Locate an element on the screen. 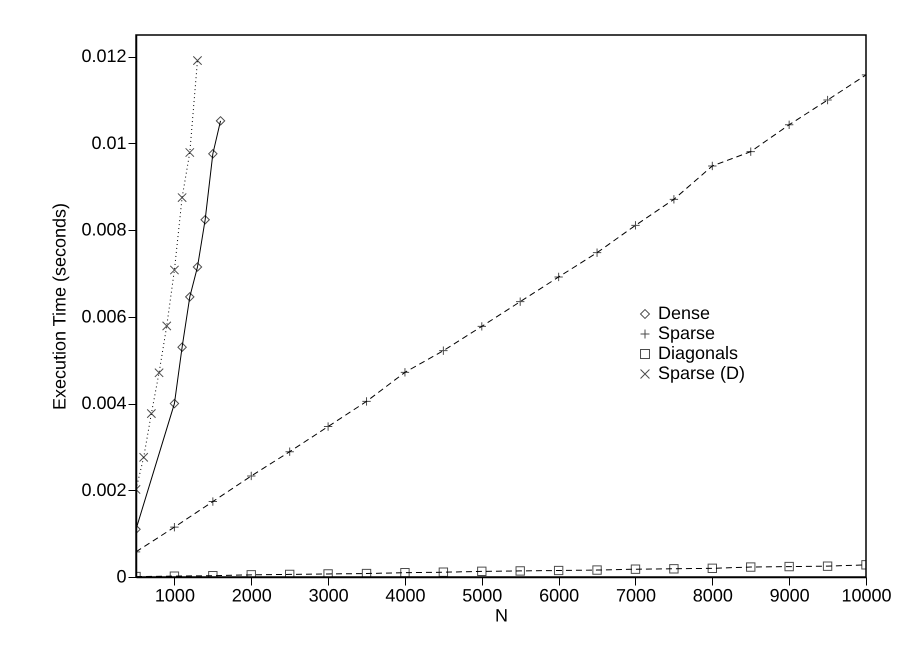 The height and width of the screenshot is (648, 916). x-tick-label: 3000 is located at coordinates (328, 596).